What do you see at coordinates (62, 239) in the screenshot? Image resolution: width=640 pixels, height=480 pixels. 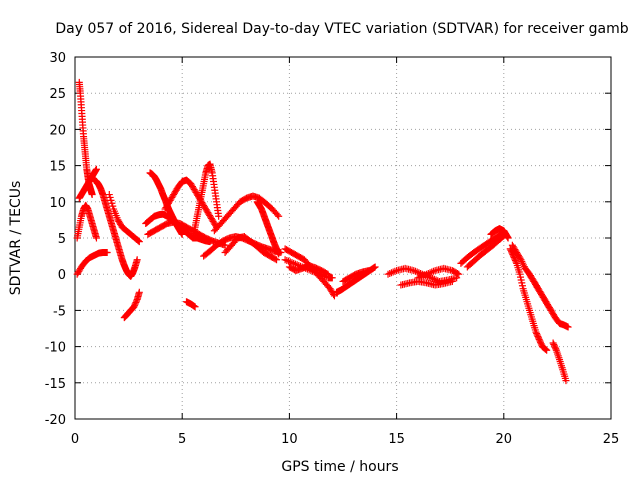 I see `y-tick-label: 5` at bounding box center [62, 239].